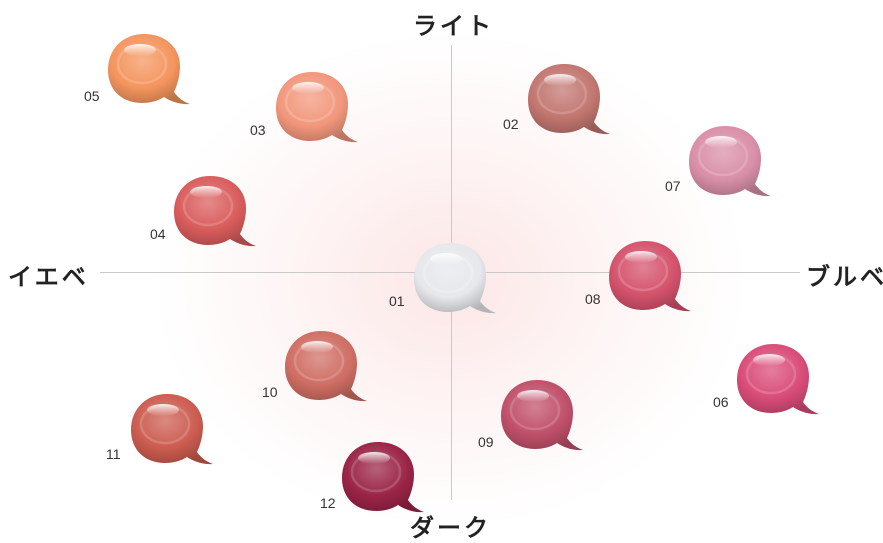 This screenshot has height=543, width=883. Describe the element at coordinates (158, 234) in the screenshot. I see `swatch-label-04: 04` at that location.